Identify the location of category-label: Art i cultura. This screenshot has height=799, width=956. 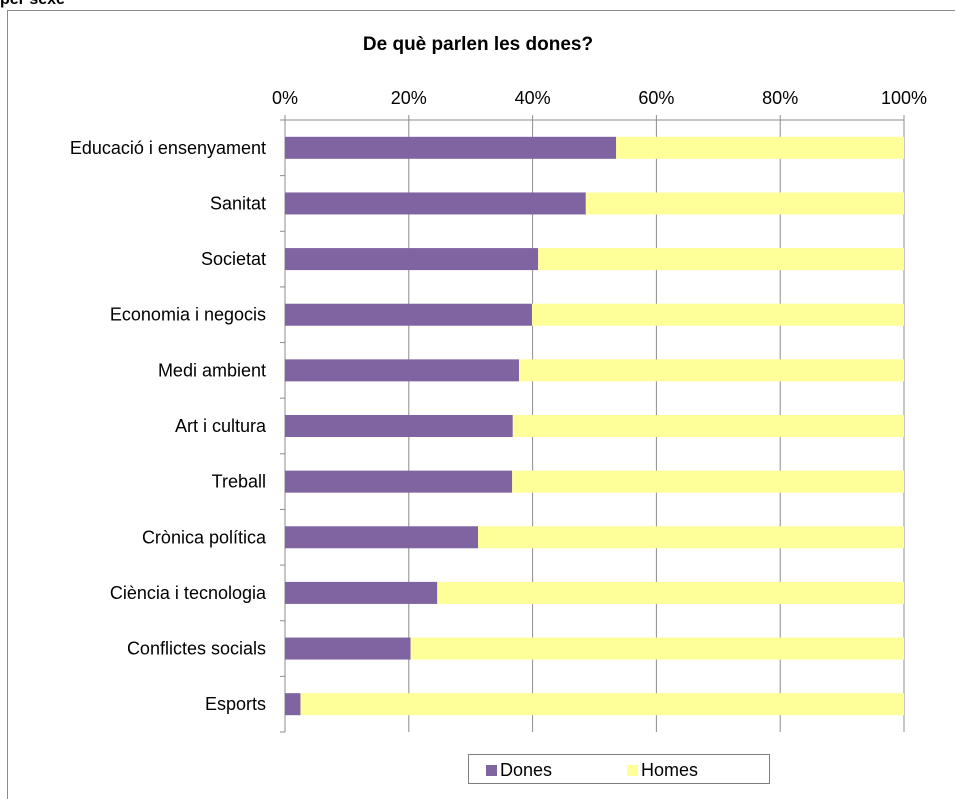
(221, 426).